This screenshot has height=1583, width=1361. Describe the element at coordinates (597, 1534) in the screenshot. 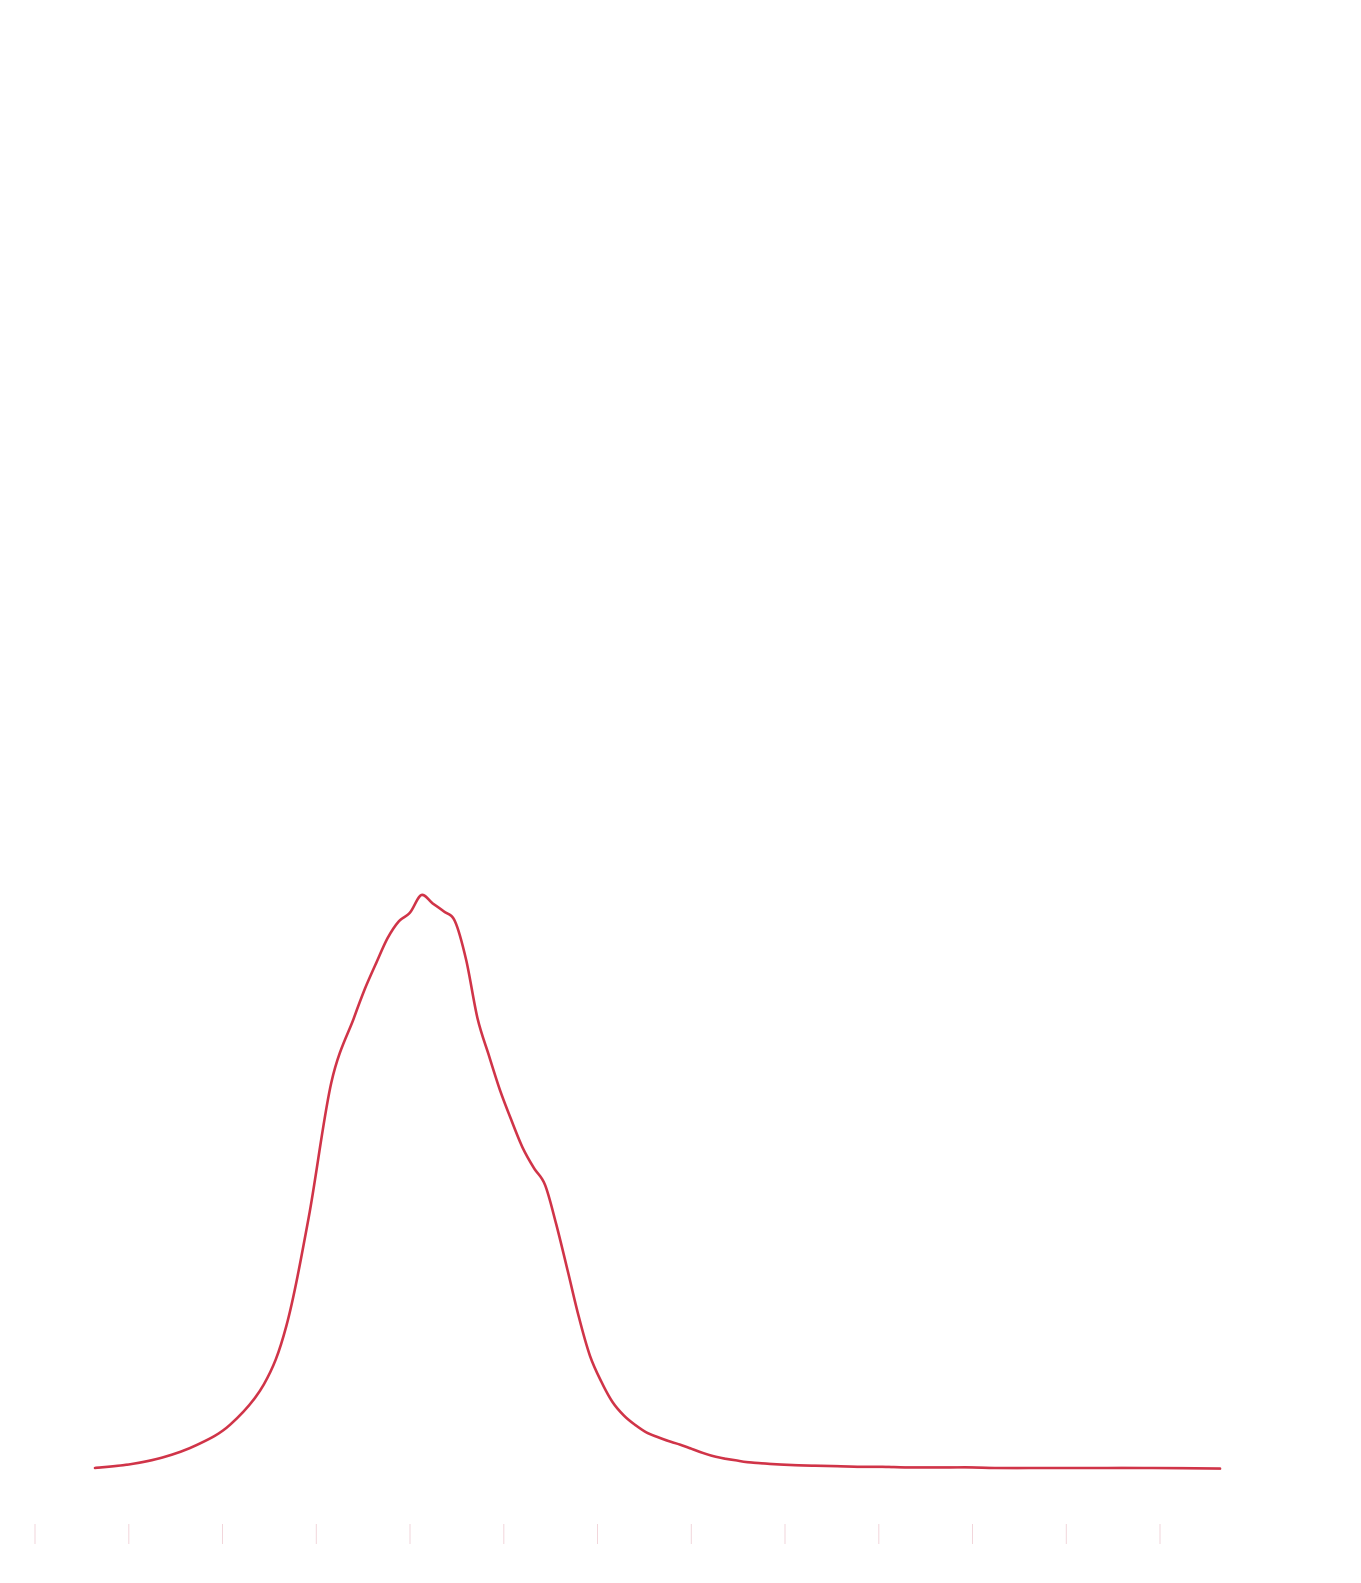

I see `x-axis-ticks` at that location.